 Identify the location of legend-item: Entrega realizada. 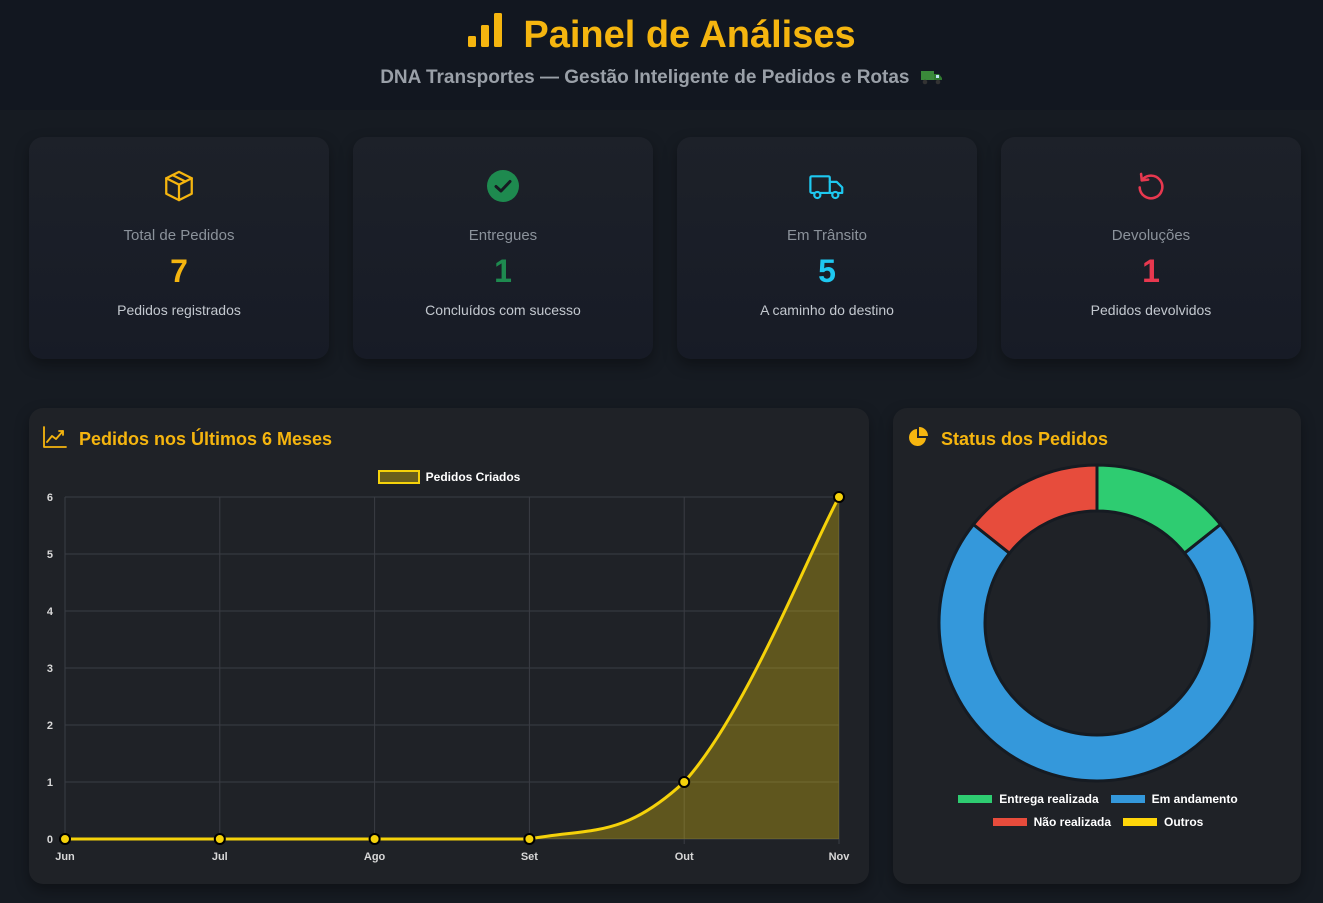
(1027, 799).